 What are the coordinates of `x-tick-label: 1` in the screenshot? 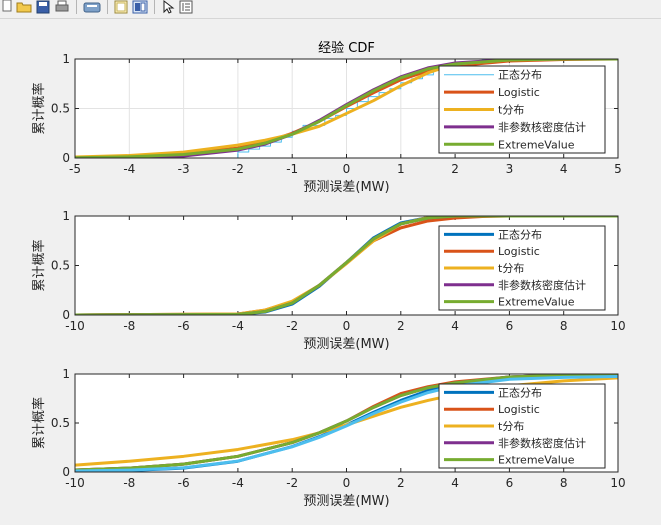 It's located at (401, 169).